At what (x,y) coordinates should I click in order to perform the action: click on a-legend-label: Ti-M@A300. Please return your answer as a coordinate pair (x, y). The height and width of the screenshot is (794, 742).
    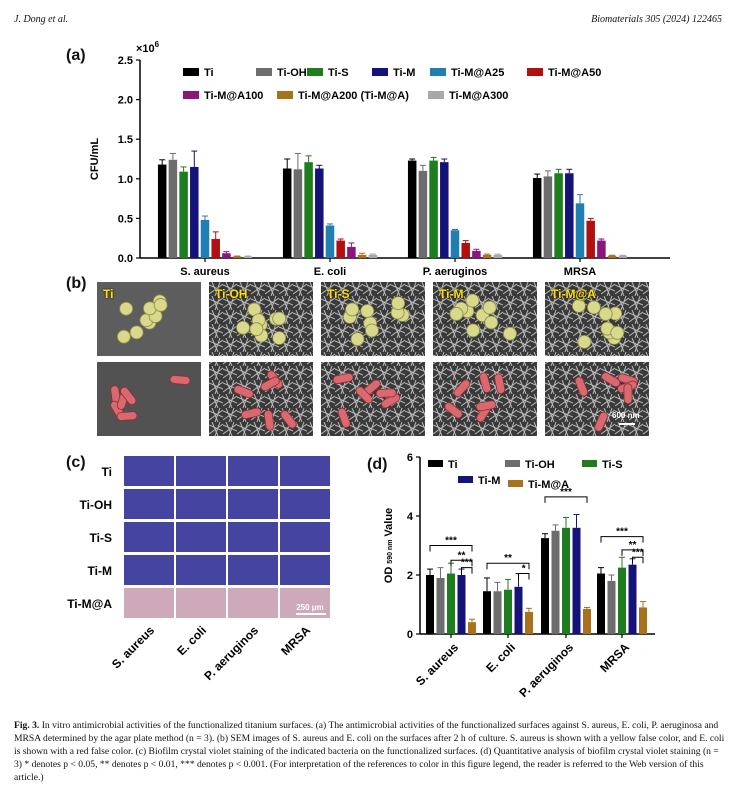
    Looking at the image, I should click on (478, 96).